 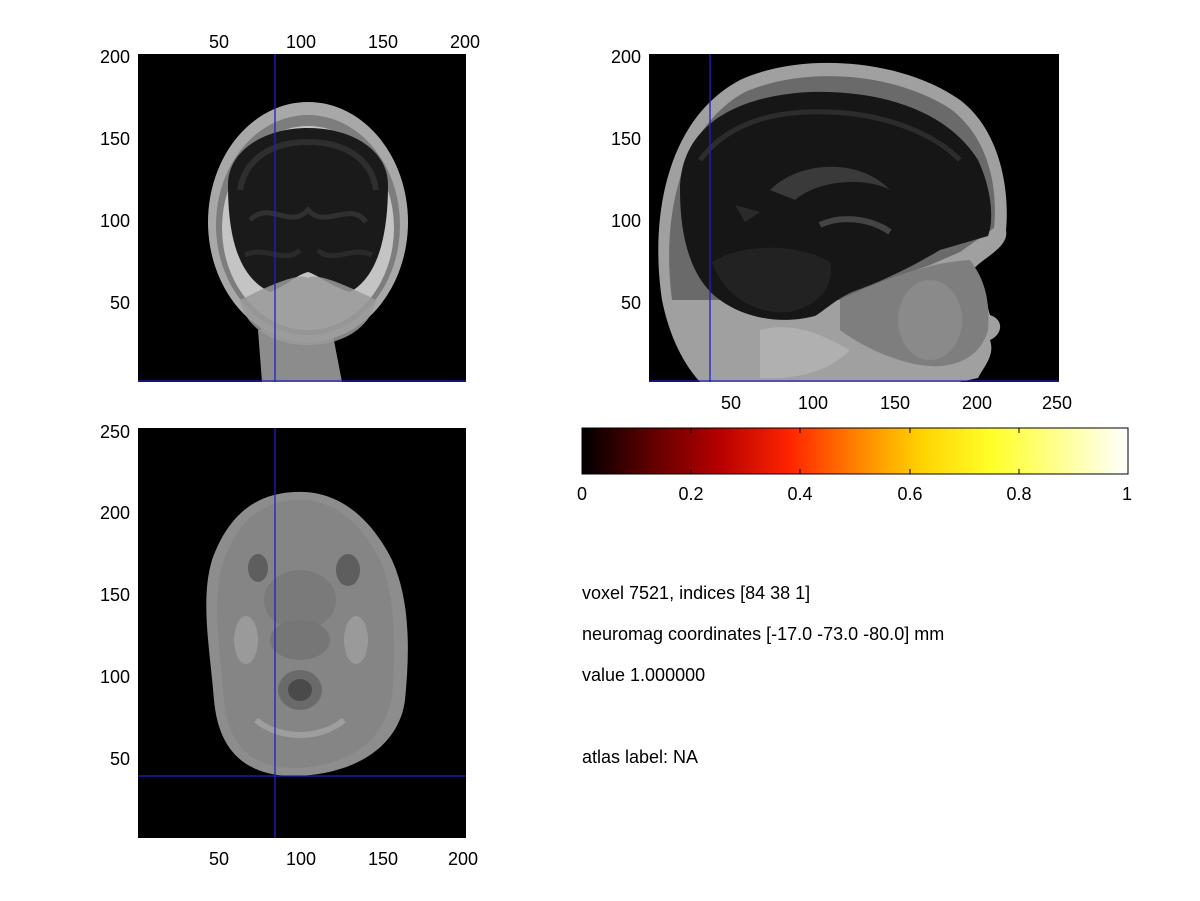 I want to click on colorbar-tick: 0, so click(x=582, y=494).